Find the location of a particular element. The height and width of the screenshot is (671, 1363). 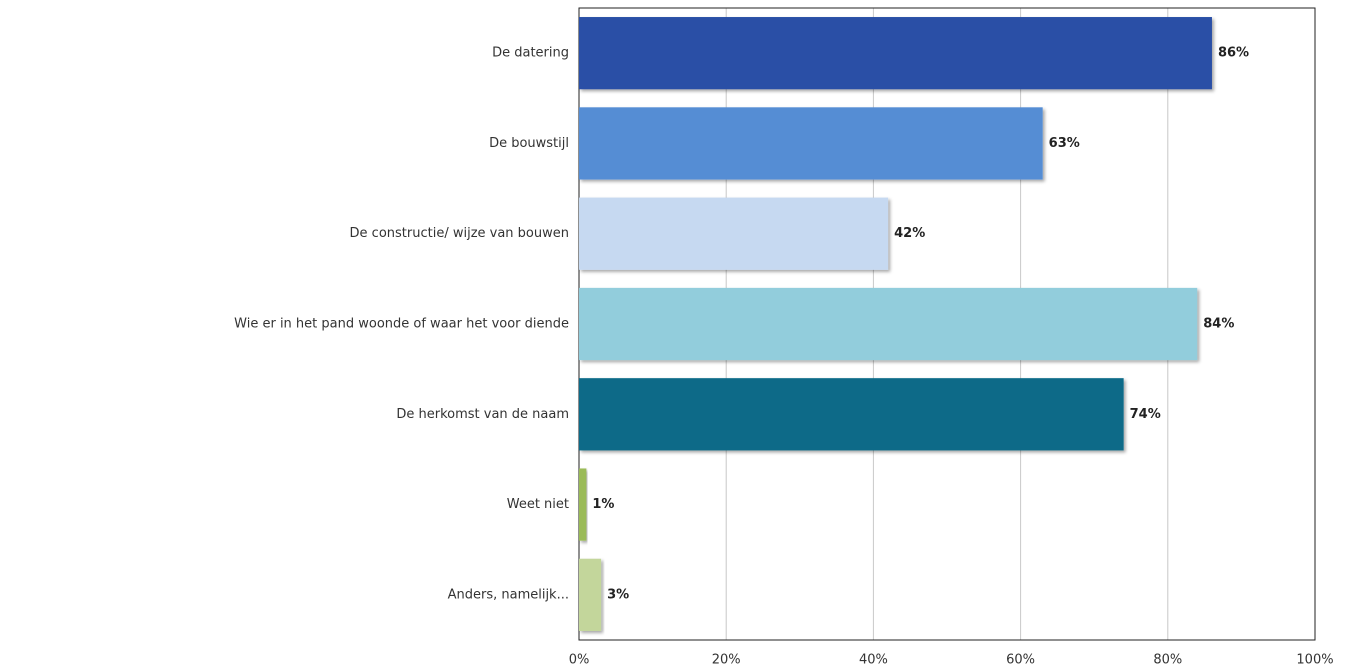

y-tick-label: De herkomst van de naam is located at coordinates (482, 414).